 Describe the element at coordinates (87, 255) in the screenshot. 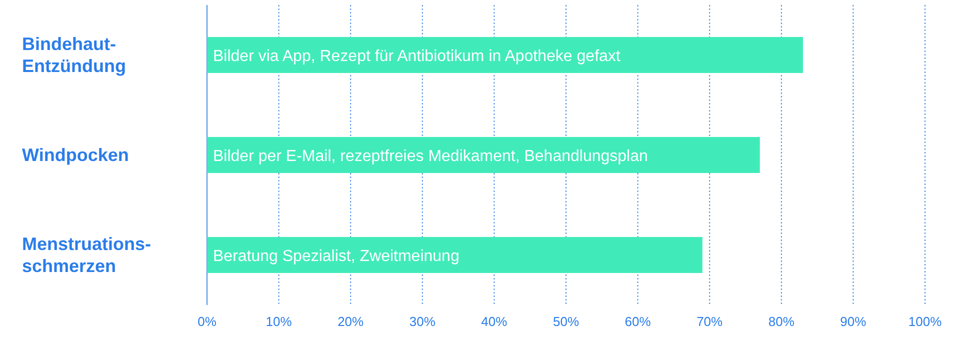

I see `y-tick-label: Menstruations- schmerzen` at that location.